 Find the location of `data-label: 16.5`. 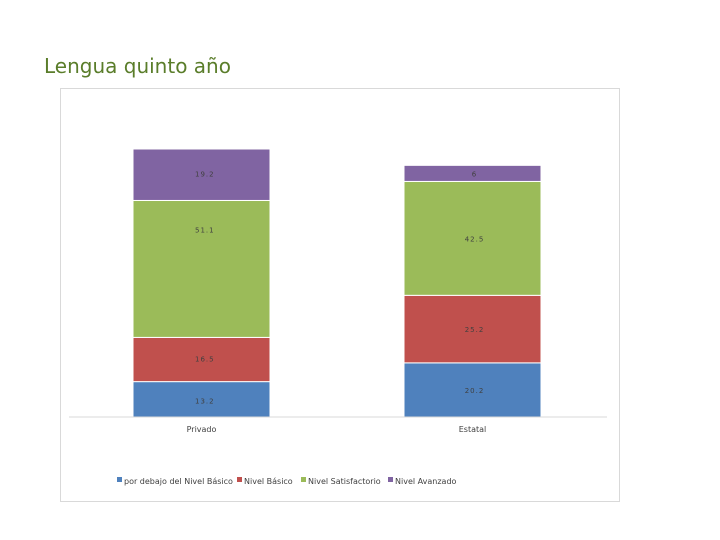

data-label: 16.5 is located at coordinates (205, 360).